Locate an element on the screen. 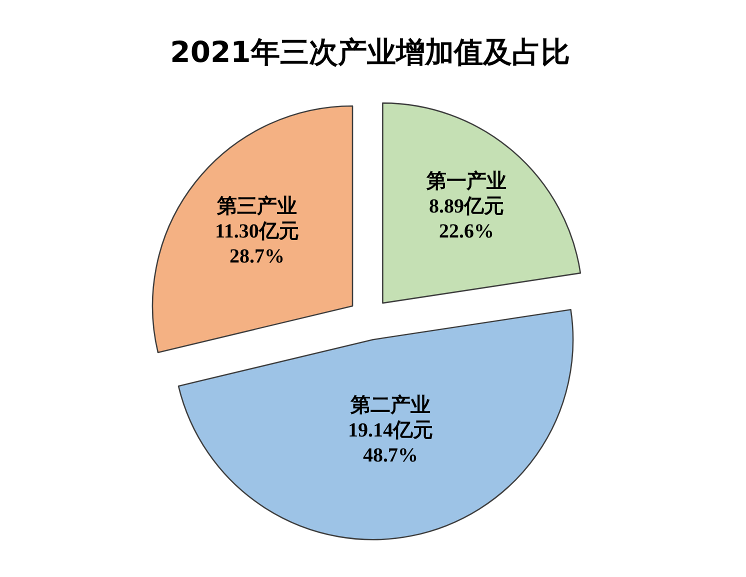 This screenshot has width=746, height=577. title: 2021年三次产业增加值及占比 is located at coordinates (370, 52).